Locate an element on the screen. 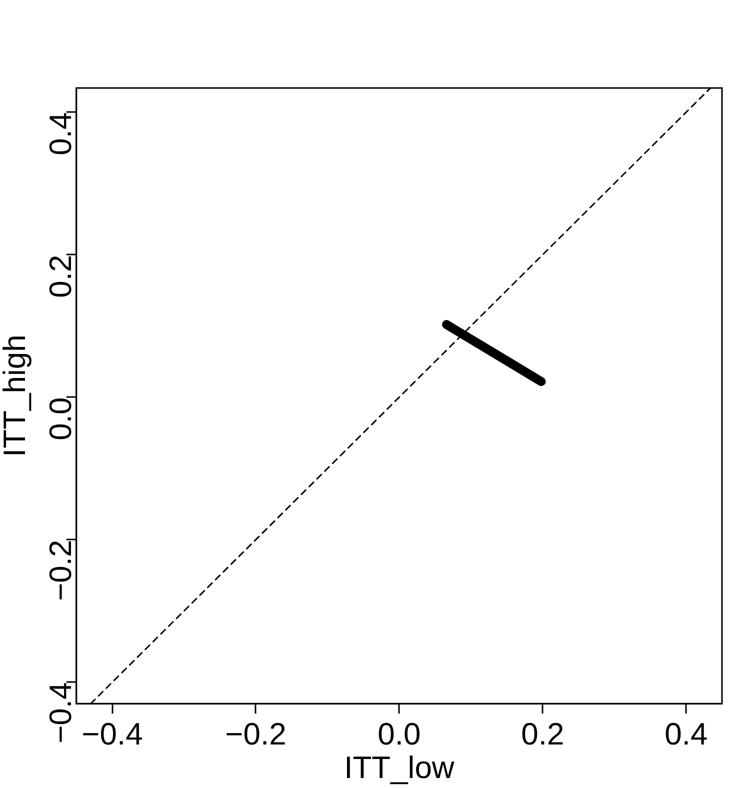  y-axis-title: ITT_high is located at coordinates (16, 395).